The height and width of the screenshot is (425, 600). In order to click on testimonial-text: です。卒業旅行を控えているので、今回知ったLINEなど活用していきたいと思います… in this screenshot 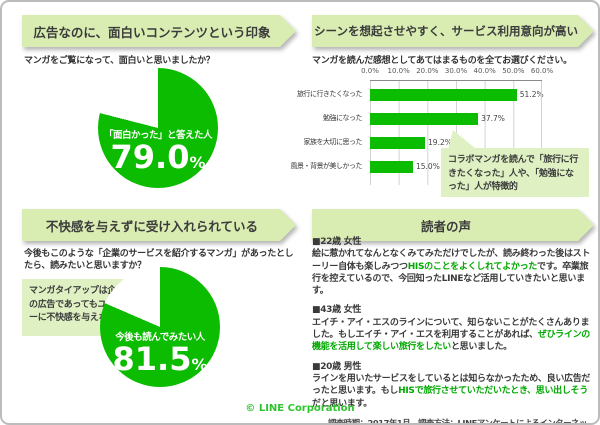, I will do `click(450, 279)`.